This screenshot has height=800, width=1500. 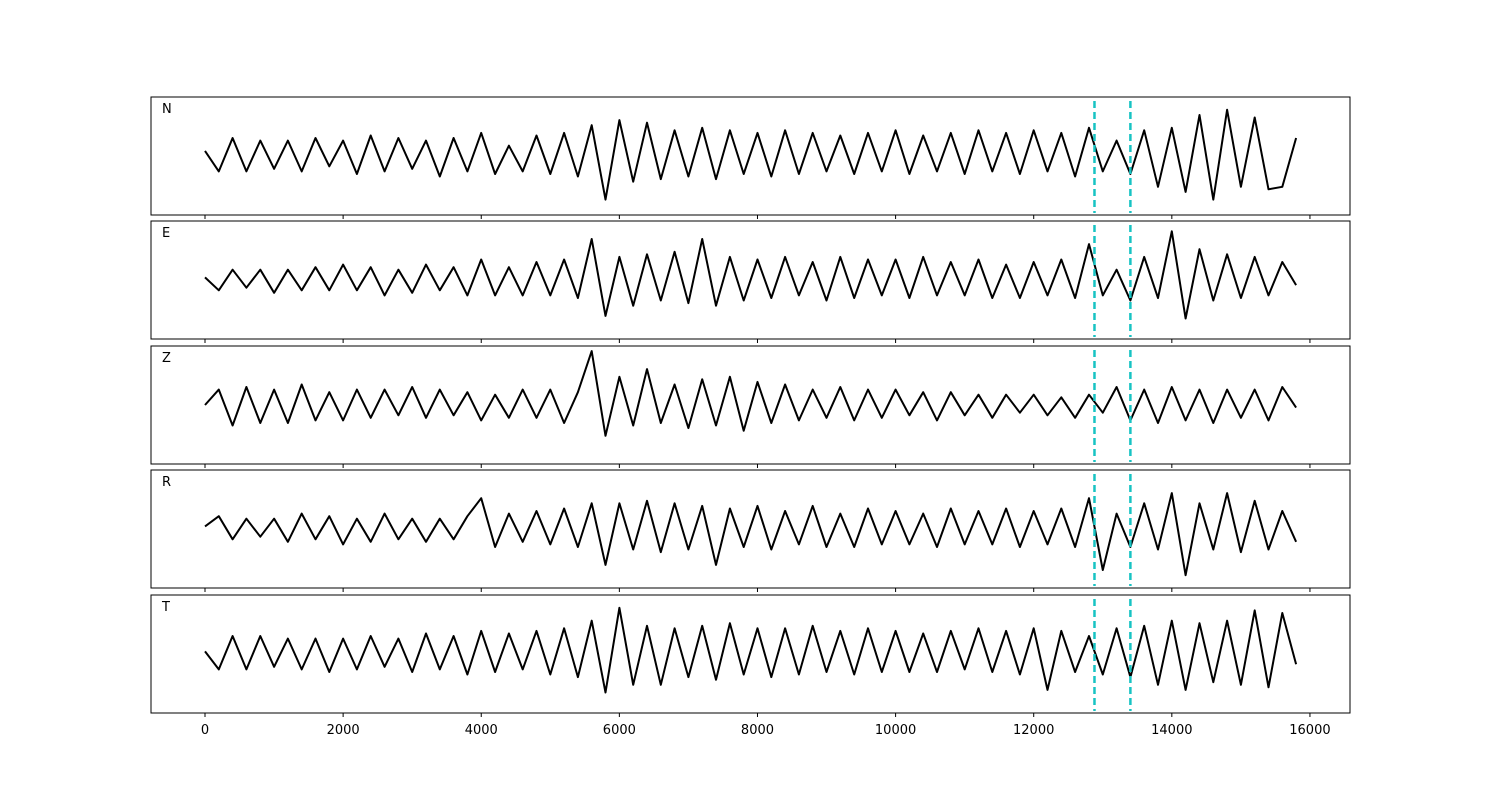 What do you see at coordinates (167, 109) in the screenshot?
I see `channel-label: N` at bounding box center [167, 109].